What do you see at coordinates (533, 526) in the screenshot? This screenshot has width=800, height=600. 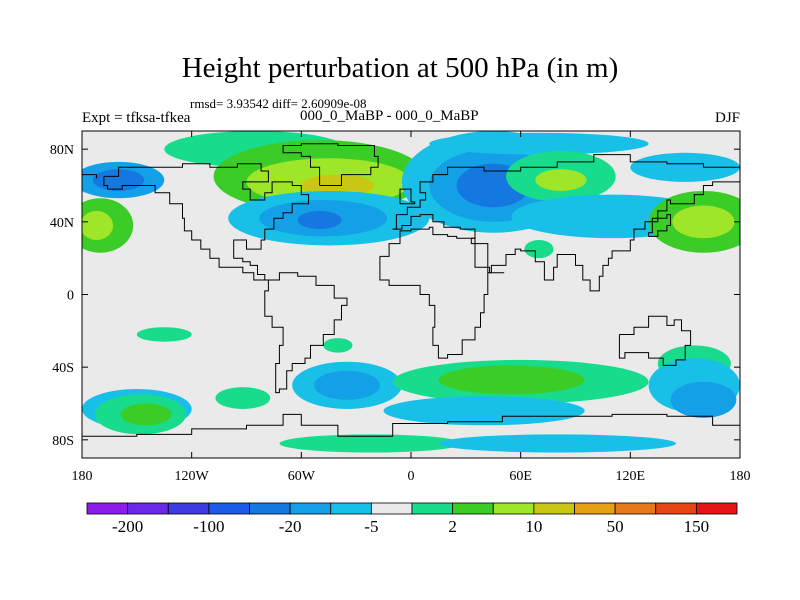 I see `colorbar-label: 10` at bounding box center [533, 526].